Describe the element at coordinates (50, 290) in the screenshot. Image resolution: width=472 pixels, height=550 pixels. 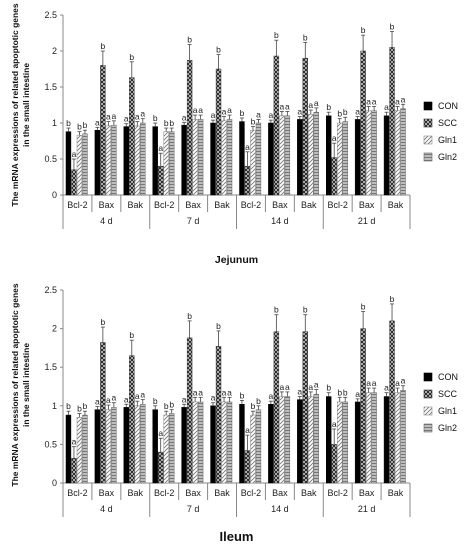
I see `y-tick-label: 2.5` at that location.